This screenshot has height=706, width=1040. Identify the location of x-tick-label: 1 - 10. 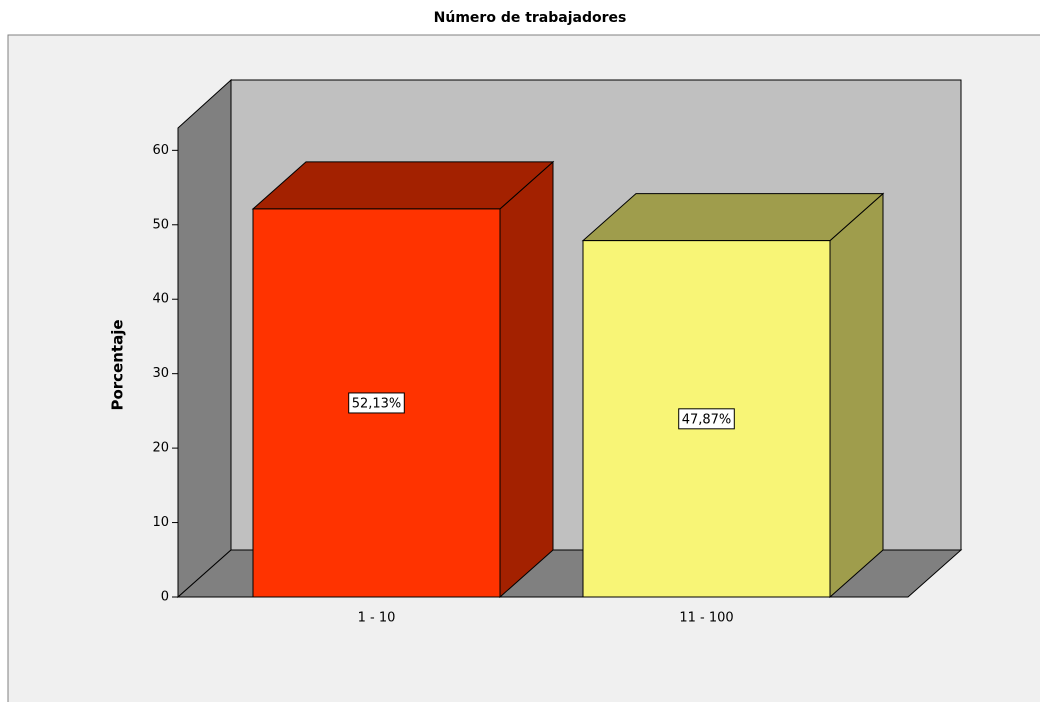
(377, 618).